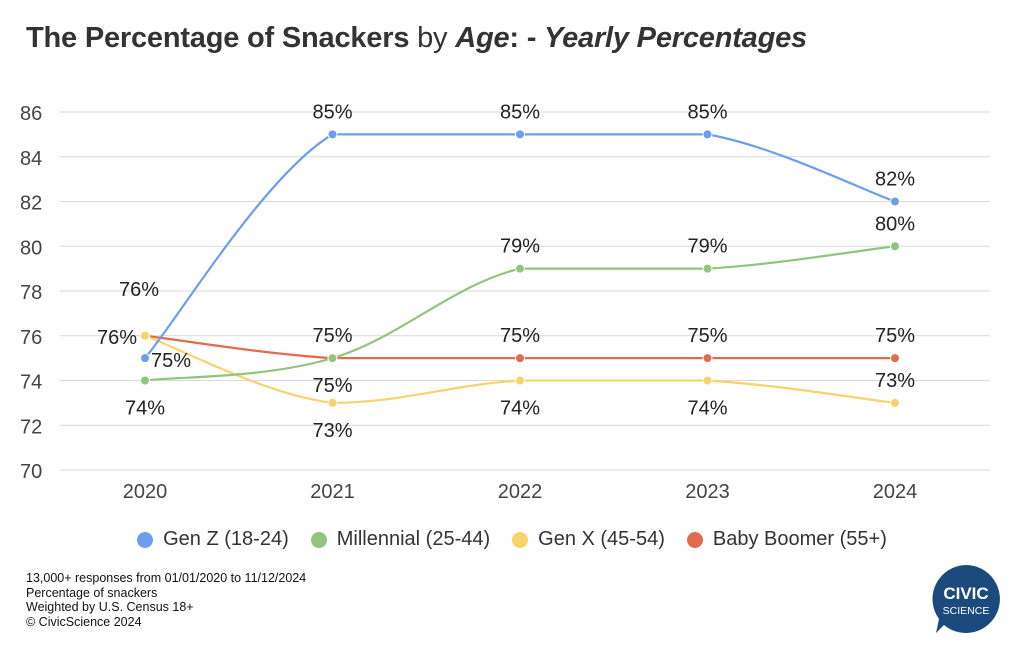 The image size is (1024, 659). Describe the element at coordinates (31, 338) in the screenshot. I see `y-tick-label: 76` at that location.